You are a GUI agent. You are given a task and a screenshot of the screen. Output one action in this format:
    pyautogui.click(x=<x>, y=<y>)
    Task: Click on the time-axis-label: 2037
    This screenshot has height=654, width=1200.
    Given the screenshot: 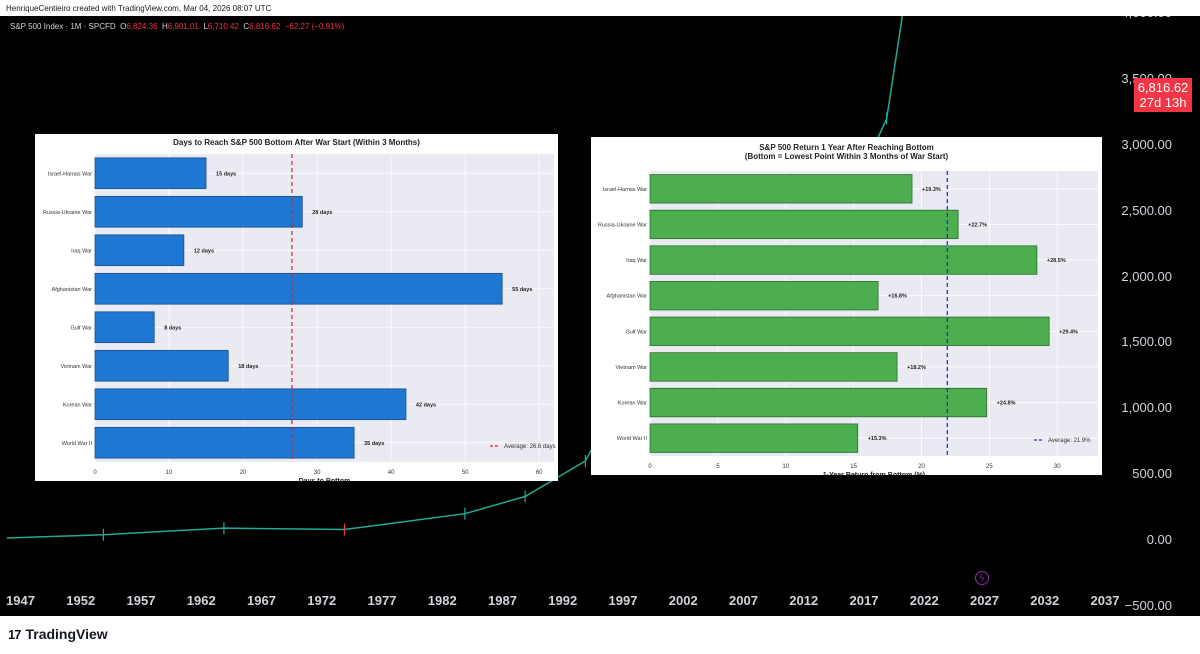 What is the action you would take?
    pyautogui.click(x=1105, y=600)
    